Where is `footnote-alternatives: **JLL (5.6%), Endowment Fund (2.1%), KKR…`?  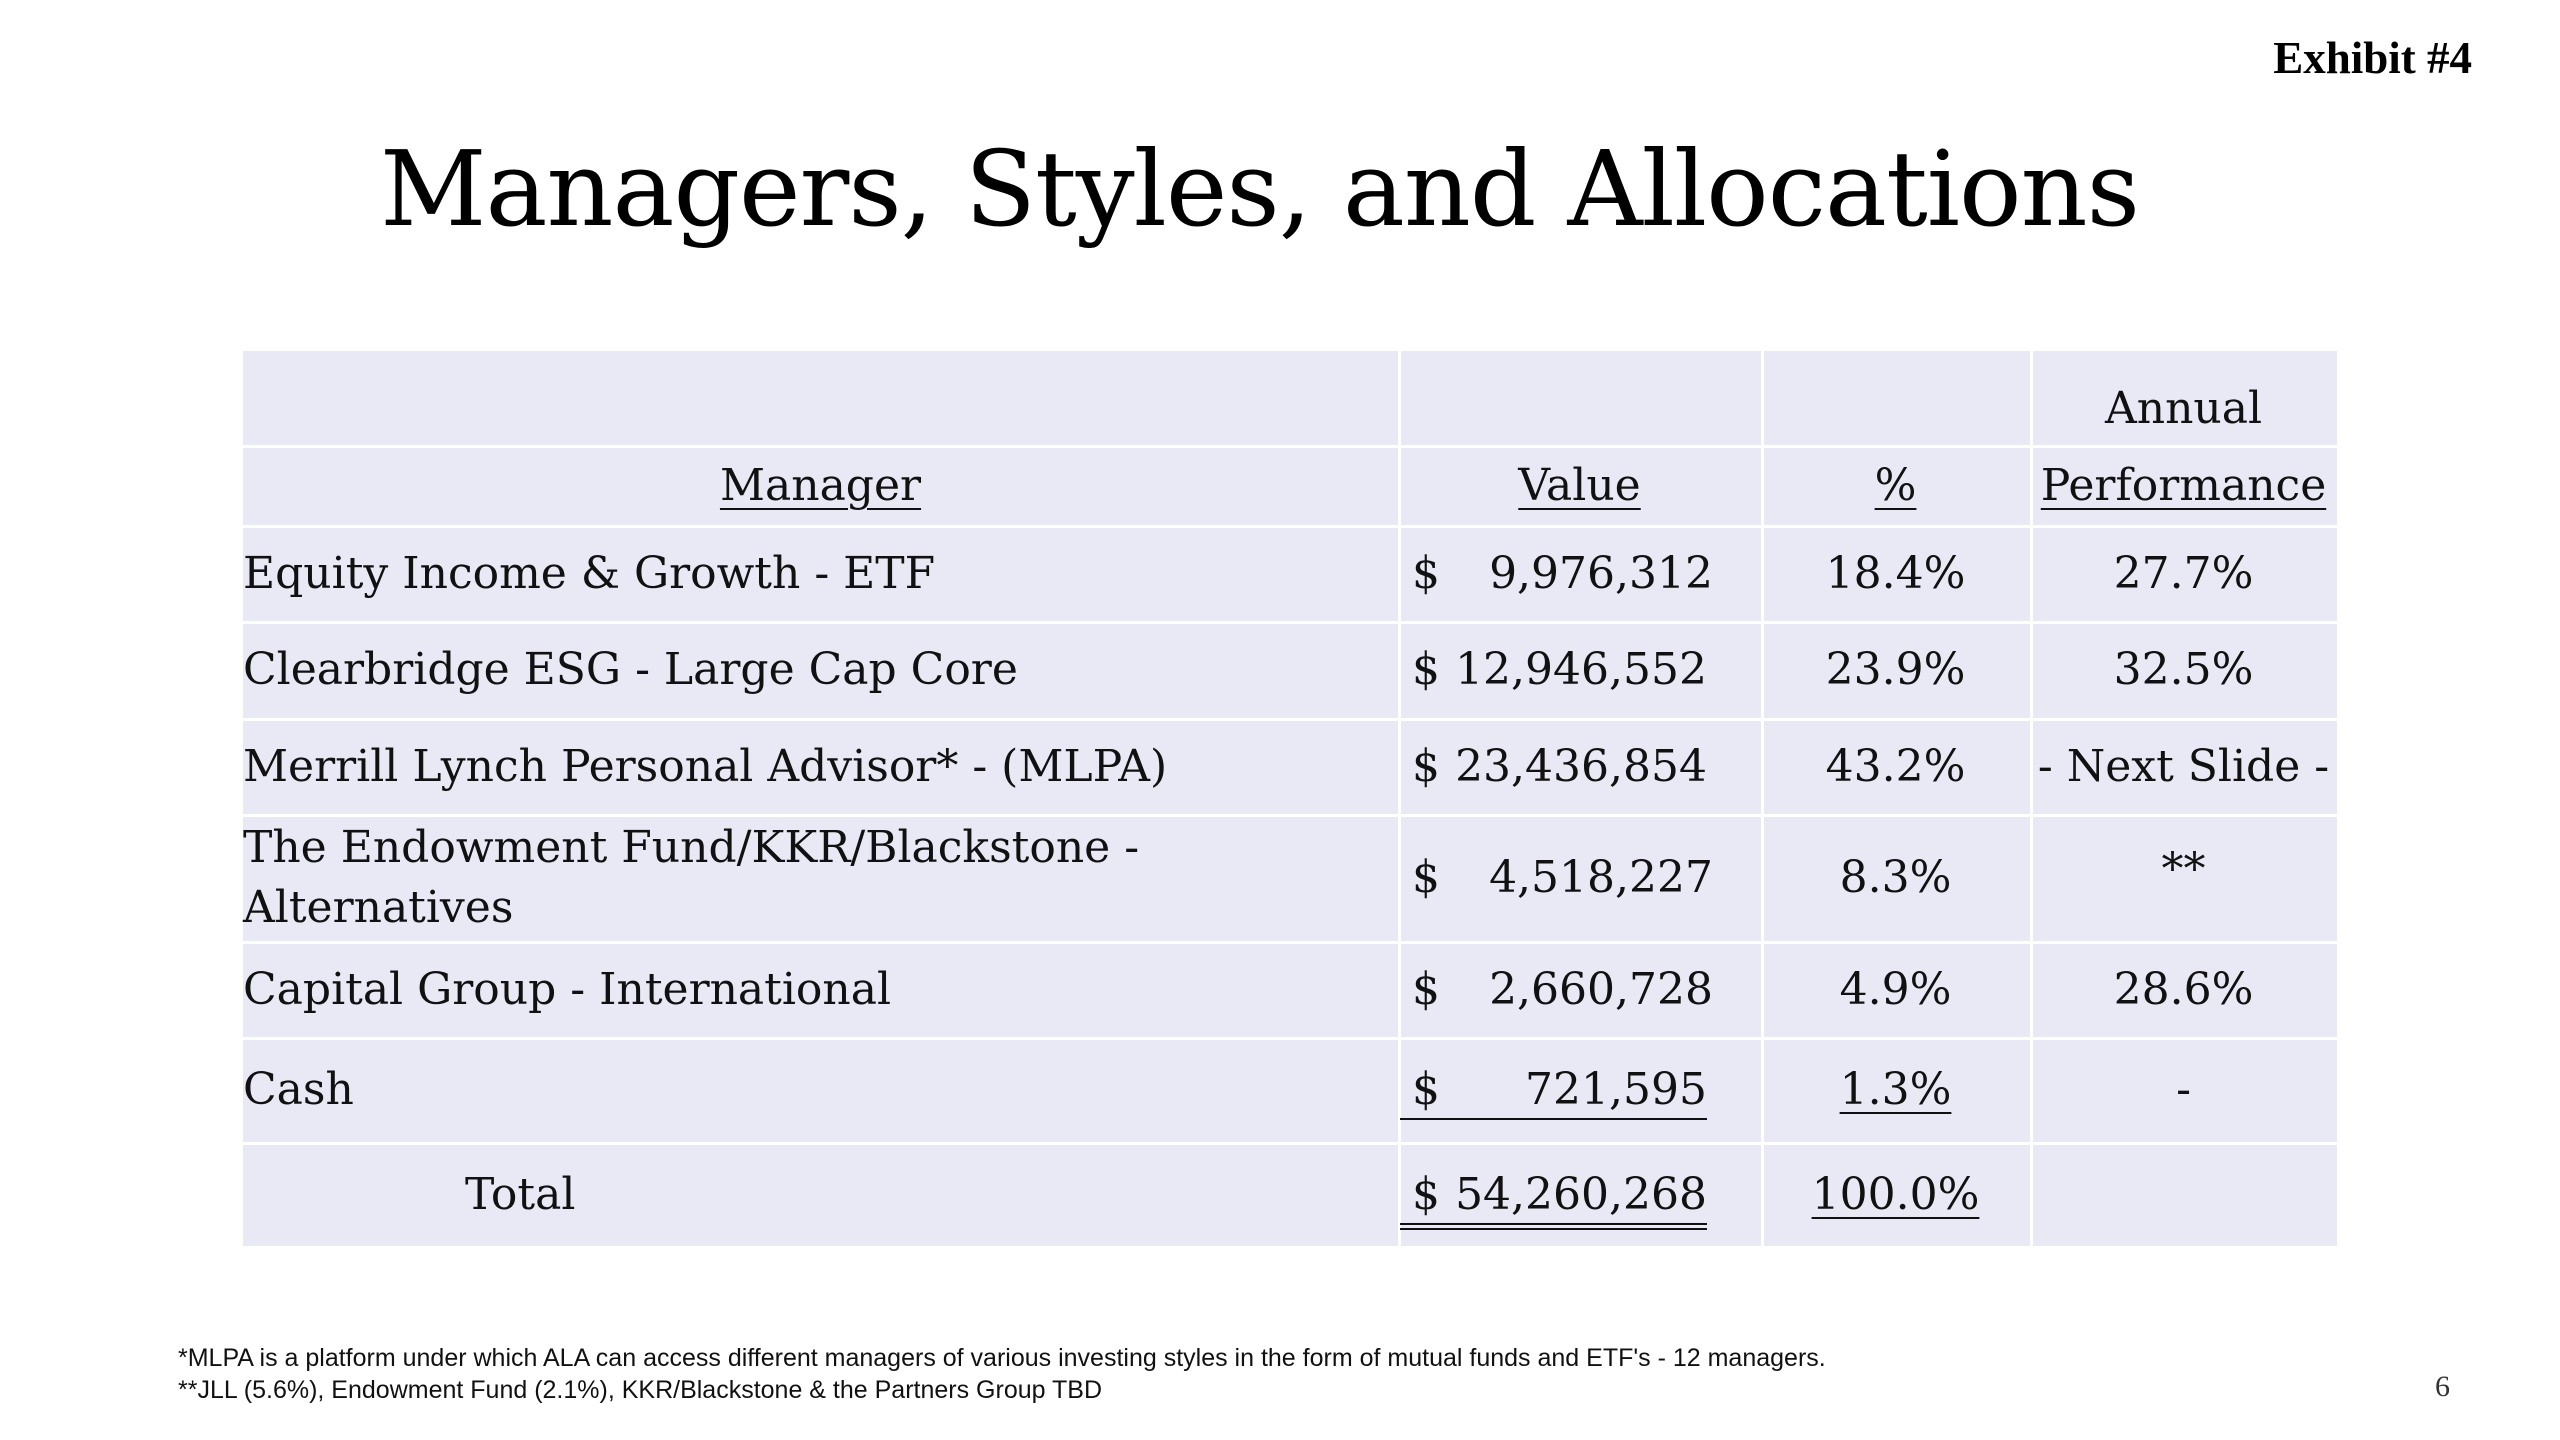
footnote-alternatives: **JLL (5.6%), Endowment Fund (2.1%), KKR… is located at coordinates (640, 1390).